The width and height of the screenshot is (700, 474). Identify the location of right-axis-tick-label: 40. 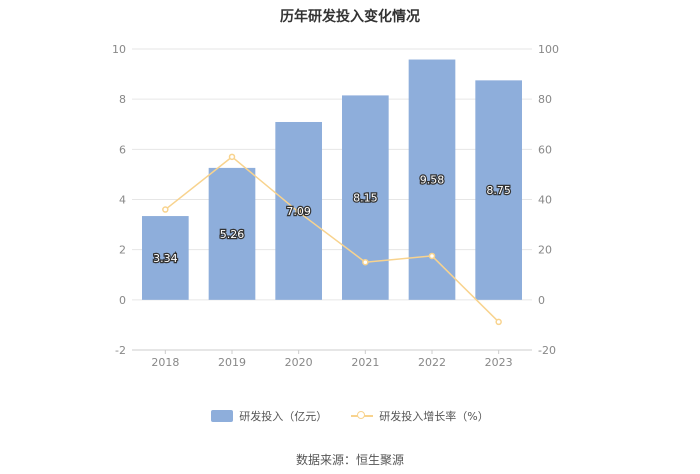
(545, 200).